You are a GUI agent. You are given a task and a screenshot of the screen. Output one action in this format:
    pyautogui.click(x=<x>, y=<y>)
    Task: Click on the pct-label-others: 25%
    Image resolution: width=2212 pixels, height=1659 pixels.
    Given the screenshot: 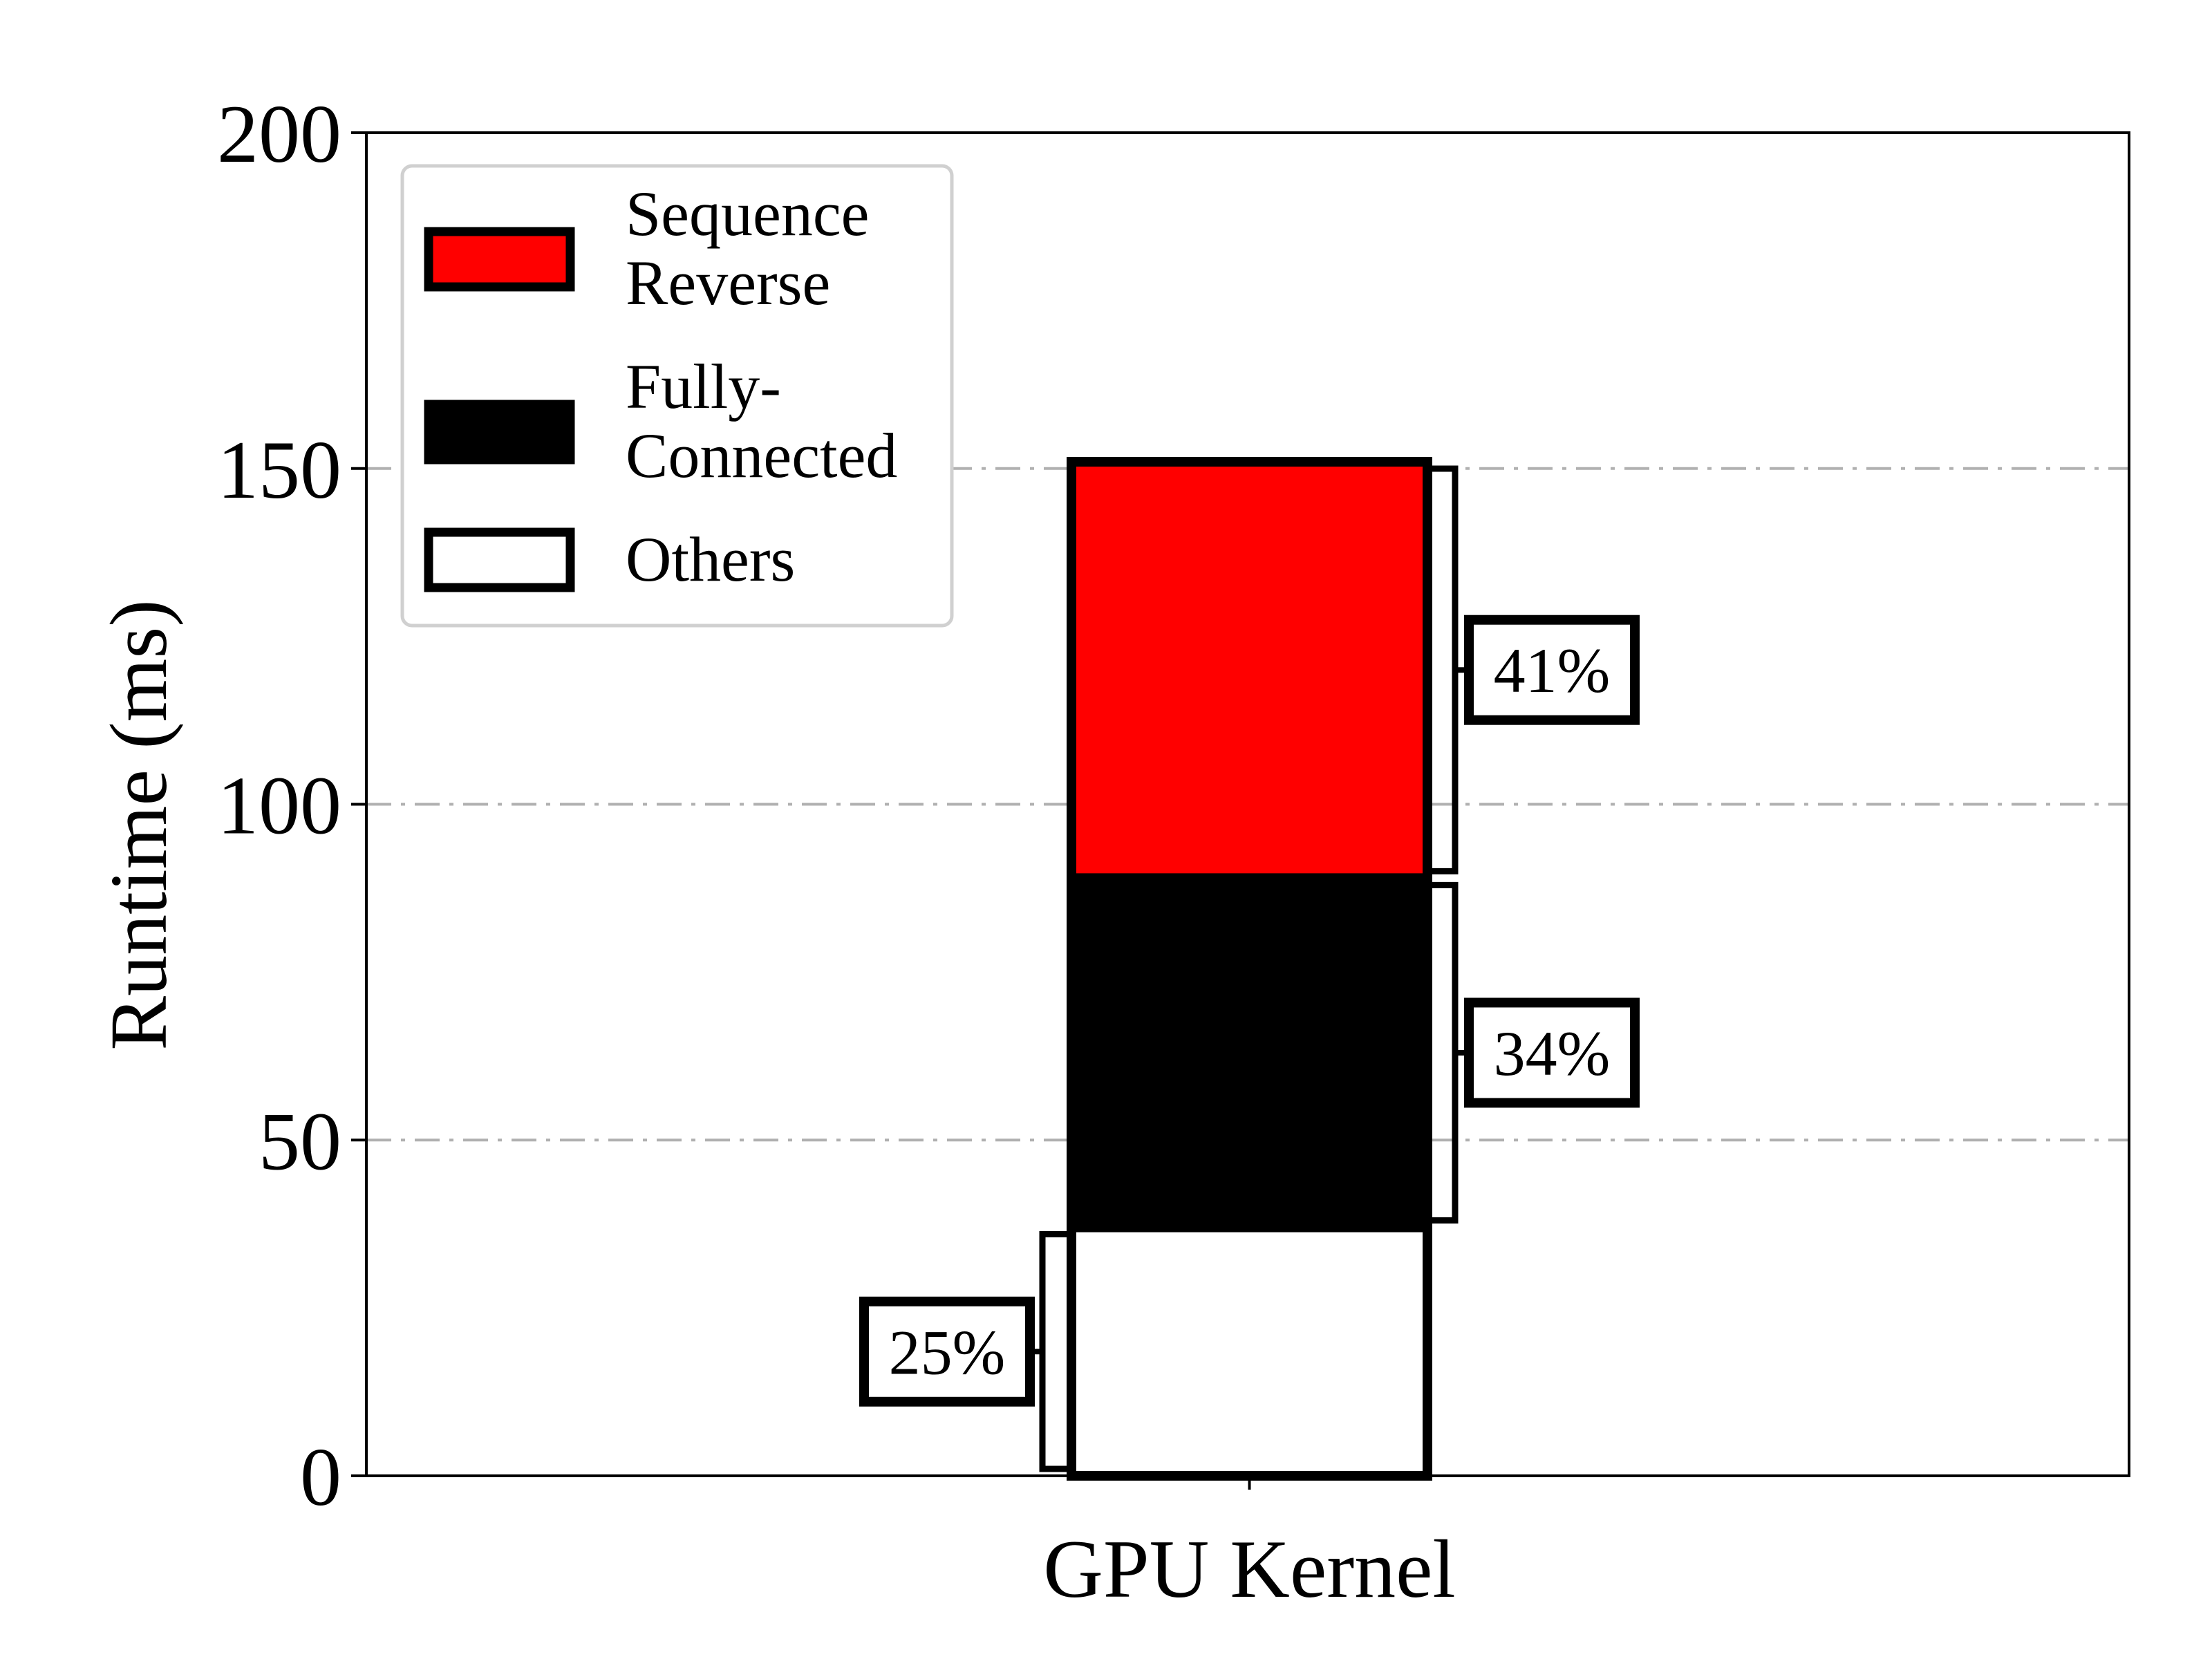 What is the action you would take?
    pyautogui.click(x=948, y=1352)
    